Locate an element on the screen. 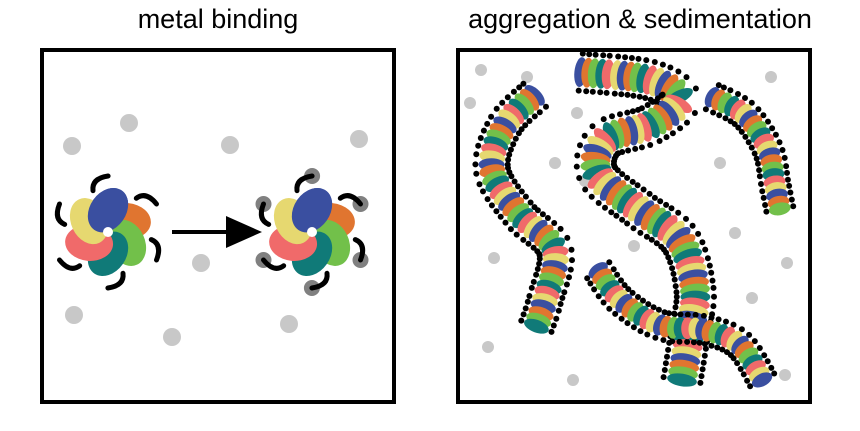 This screenshot has width=860, height=431. subunit is located at coordinates (108, 210).